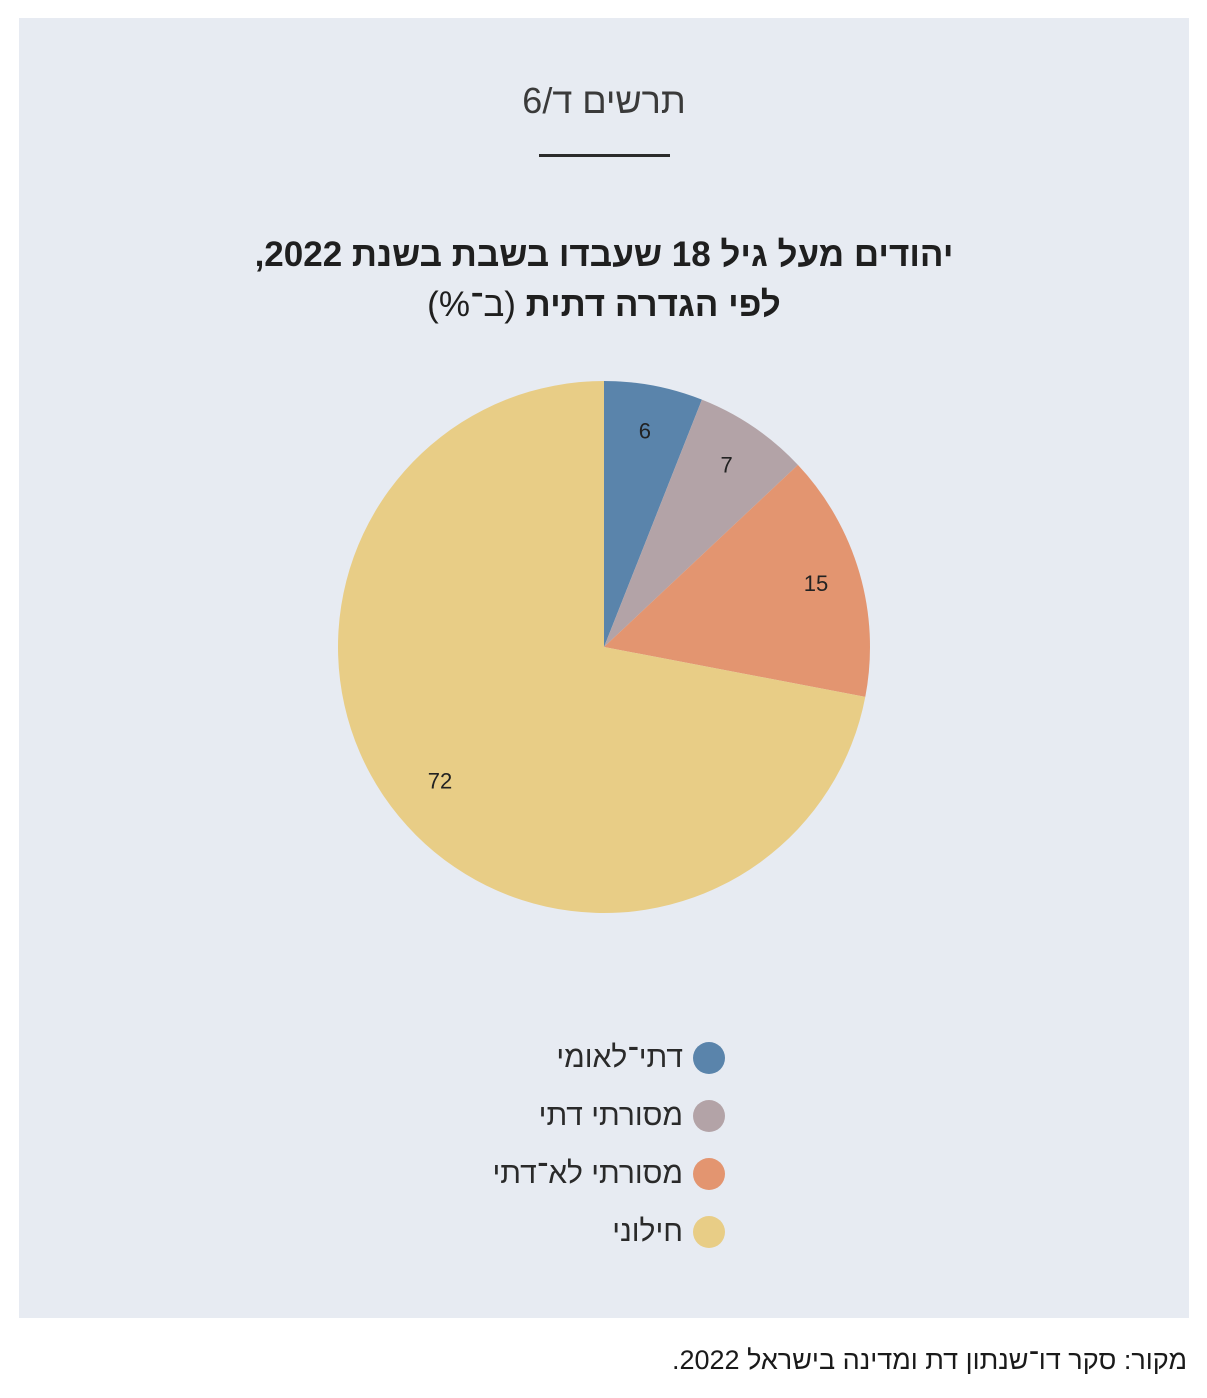 The image size is (1207, 1398). I want to click on legend-label: מסורתי לא־דתי, so click(587, 1173).